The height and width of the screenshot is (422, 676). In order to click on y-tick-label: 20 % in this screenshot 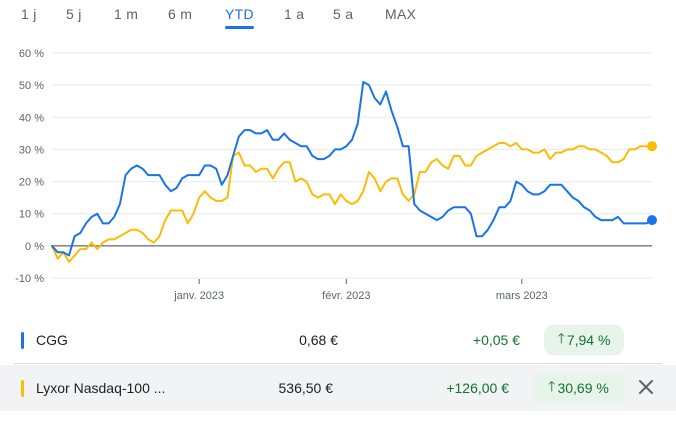, I will do `click(31, 183)`.